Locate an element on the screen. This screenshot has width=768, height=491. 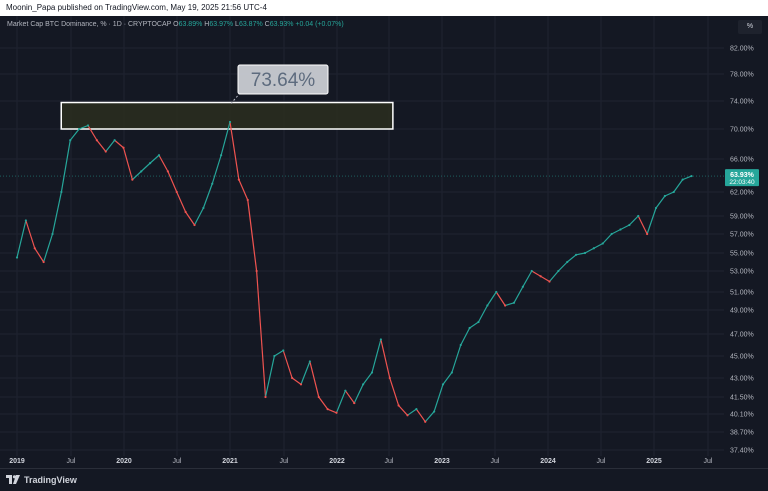
y-tick-label: 43.00% is located at coordinates (742, 379).